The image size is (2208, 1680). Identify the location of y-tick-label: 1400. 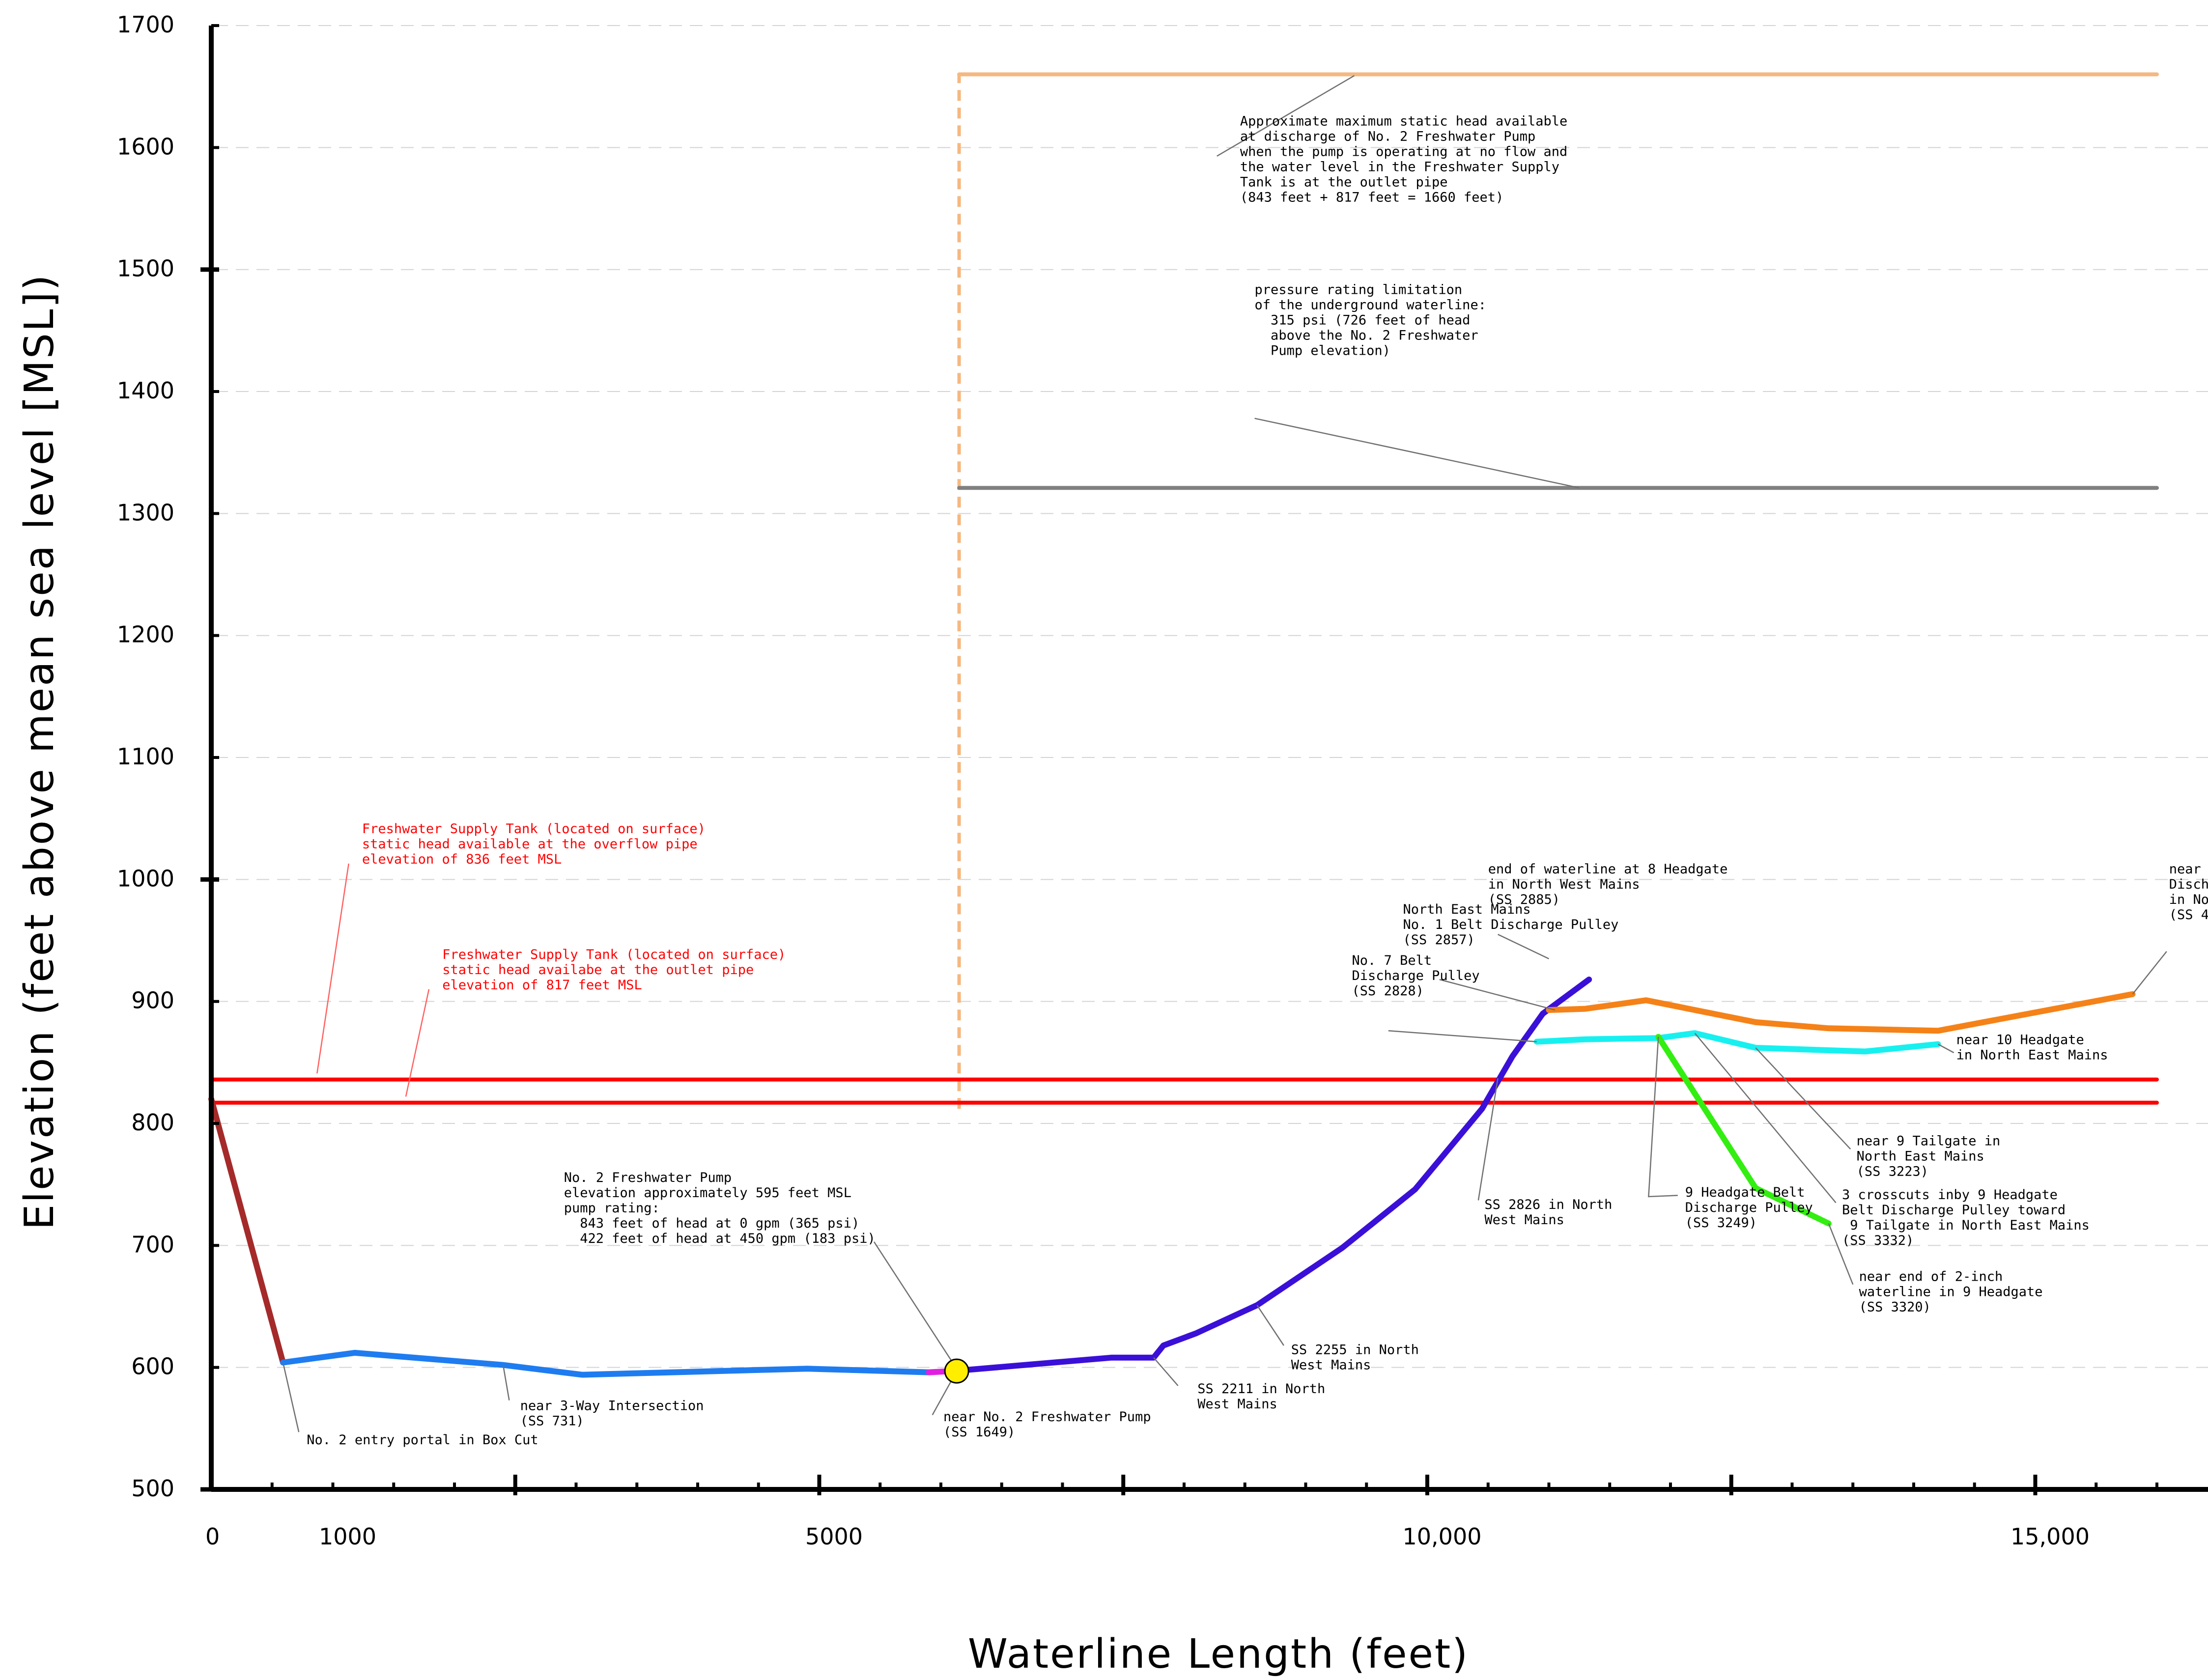
(145, 390).